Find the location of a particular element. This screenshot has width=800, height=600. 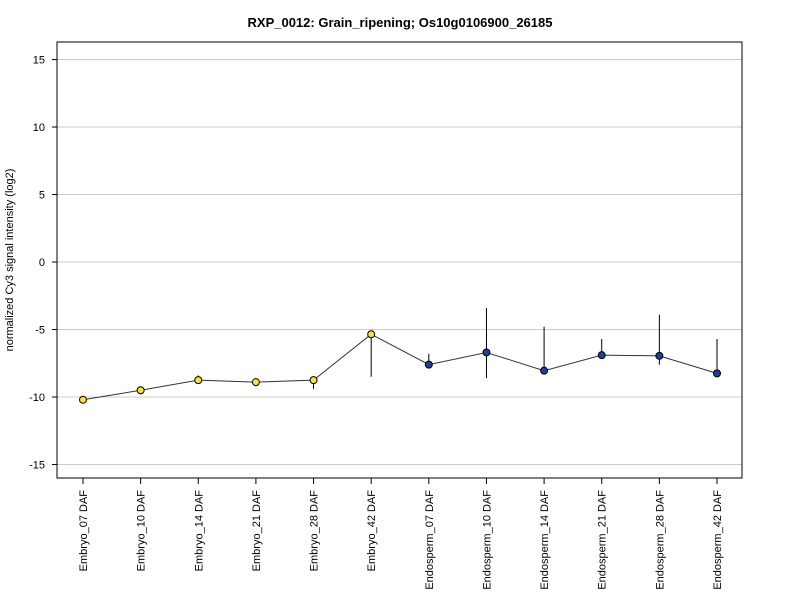

x-tick-label: Embryo_28 DAF is located at coordinates (315, 531).